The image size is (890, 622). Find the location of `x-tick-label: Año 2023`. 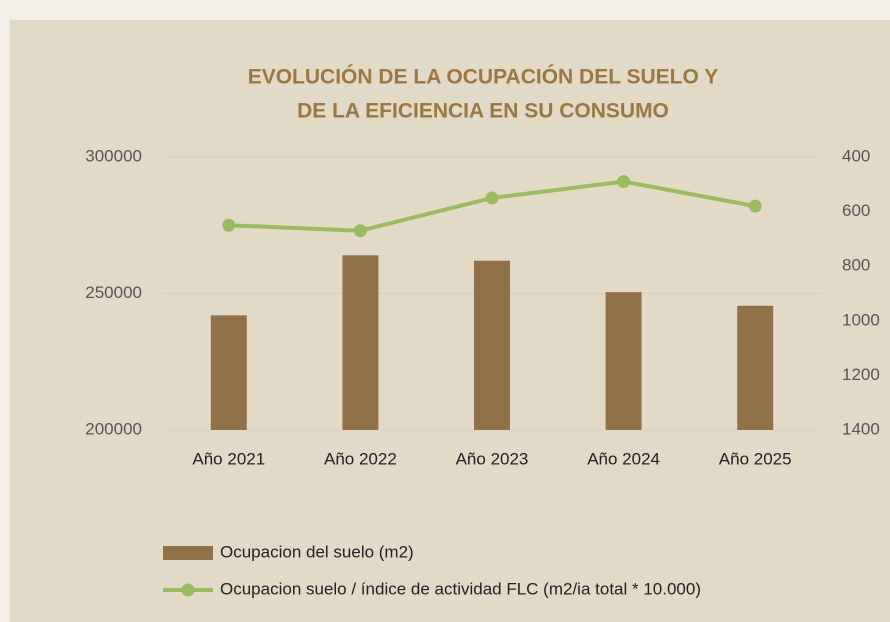

x-tick-label: Año 2023 is located at coordinates (492, 458).